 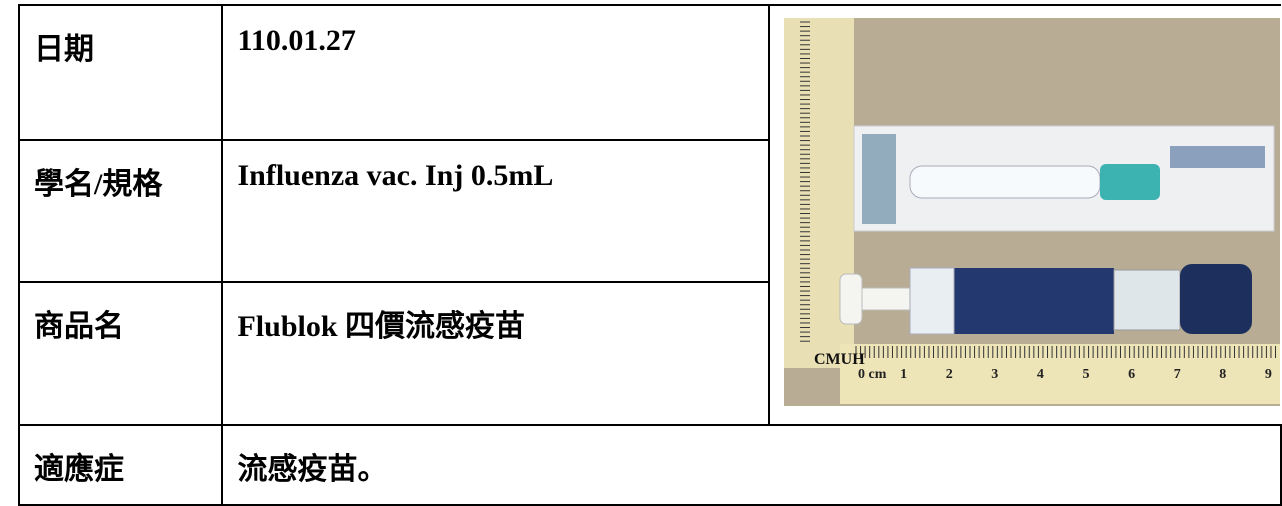 What do you see at coordinates (1268, 374) in the screenshot?
I see `ruler-number: 9` at bounding box center [1268, 374].